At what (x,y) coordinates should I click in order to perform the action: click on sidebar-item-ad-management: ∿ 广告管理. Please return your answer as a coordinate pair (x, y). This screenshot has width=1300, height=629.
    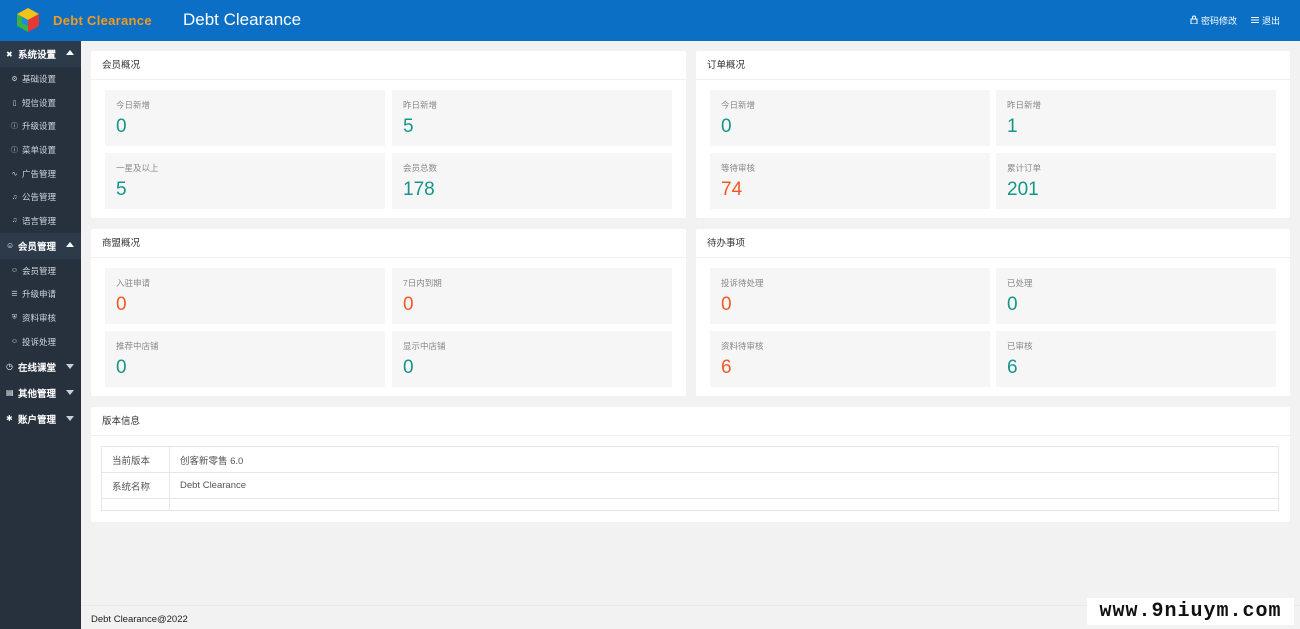
    Looking at the image, I should click on (40, 174).